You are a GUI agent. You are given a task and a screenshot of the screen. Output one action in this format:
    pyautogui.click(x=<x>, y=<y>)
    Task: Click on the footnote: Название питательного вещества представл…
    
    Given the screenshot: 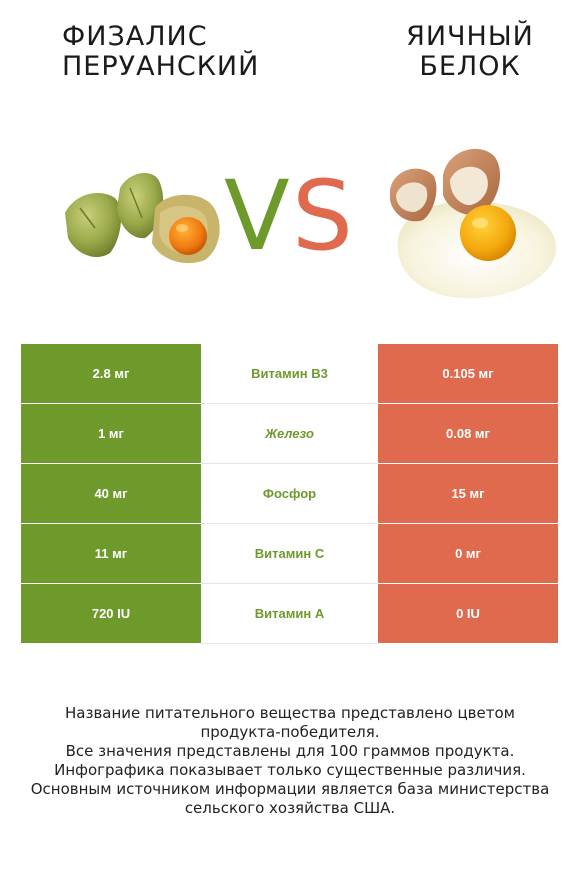 What is the action you would take?
    pyautogui.click(x=290, y=761)
    